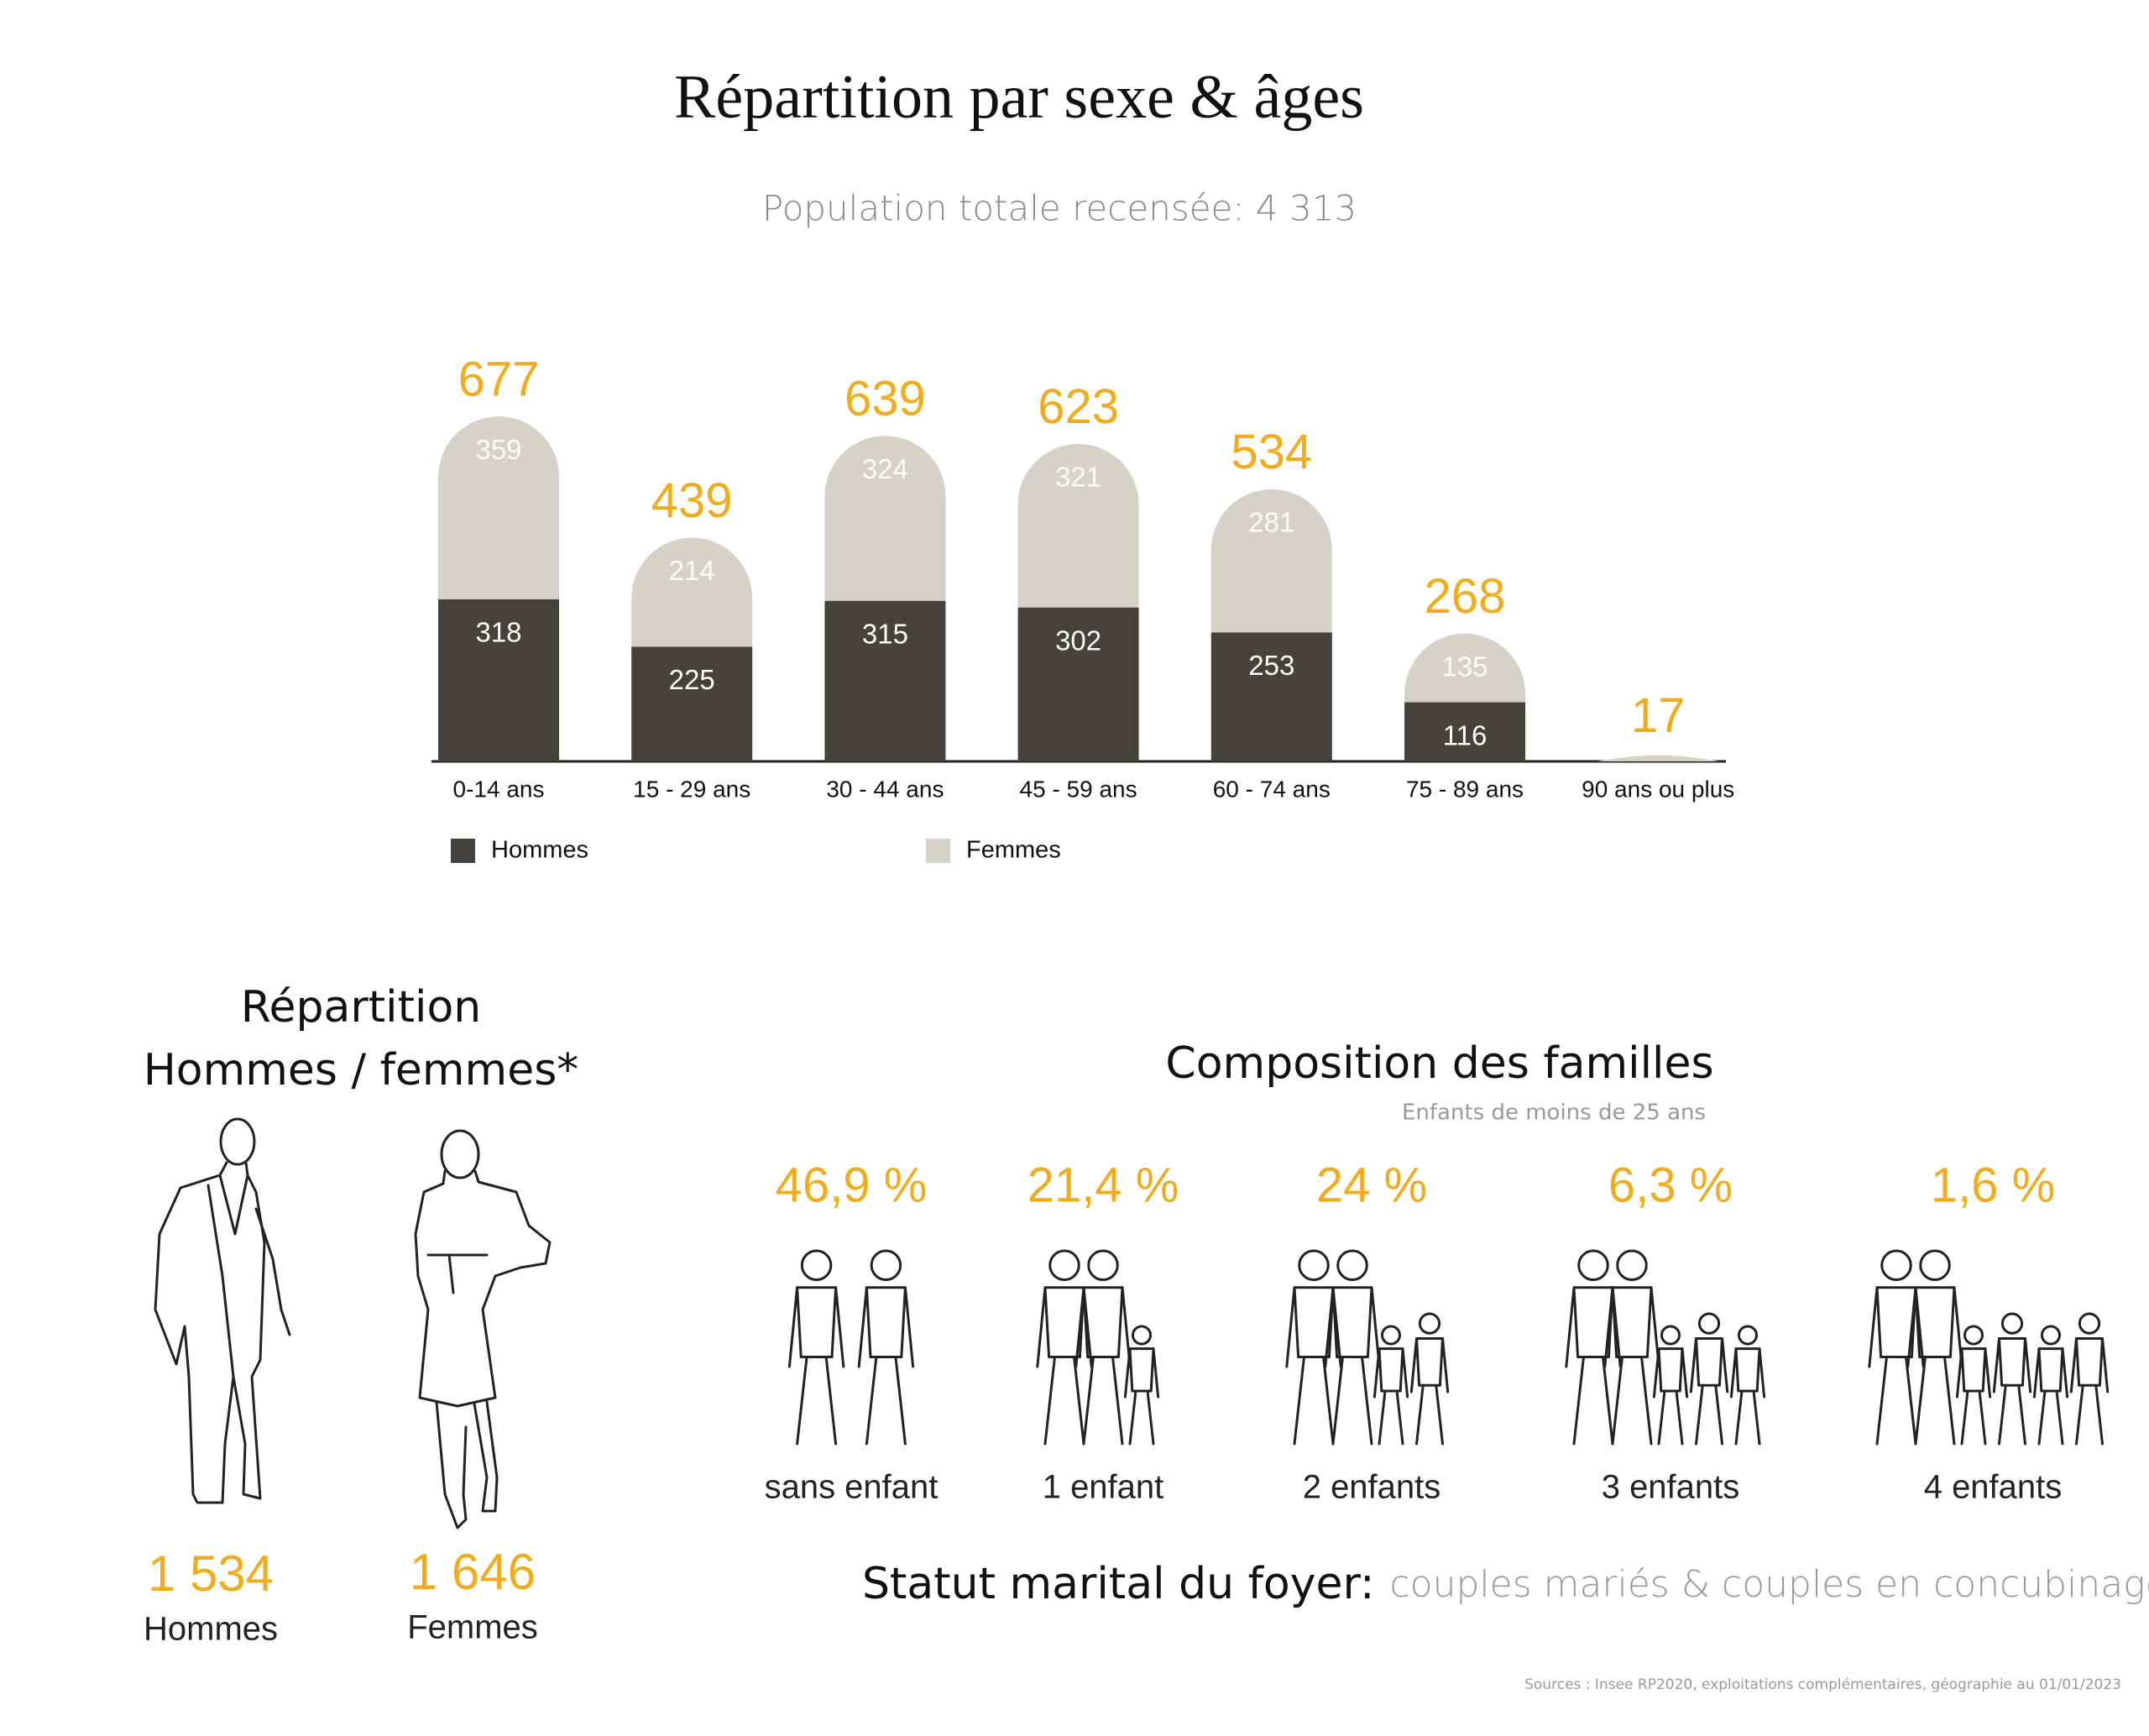 This screenshot has height=1736, width=2149. I want to click on segment-label: 324, so click(885, 468).